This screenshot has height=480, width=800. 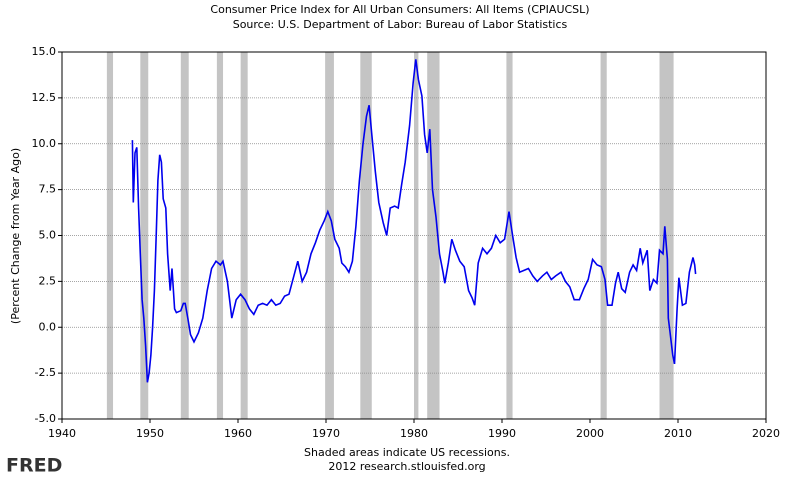 I want to click on x-tick-label: 1940, so click(x=62, y=433).